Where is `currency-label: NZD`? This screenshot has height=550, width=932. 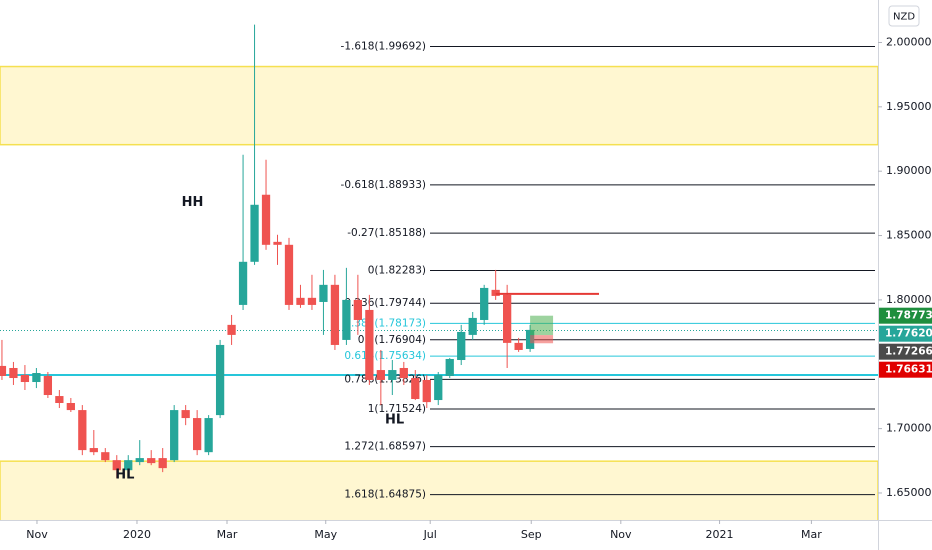 currency-label: NZD is located at coordinates (904, 17).